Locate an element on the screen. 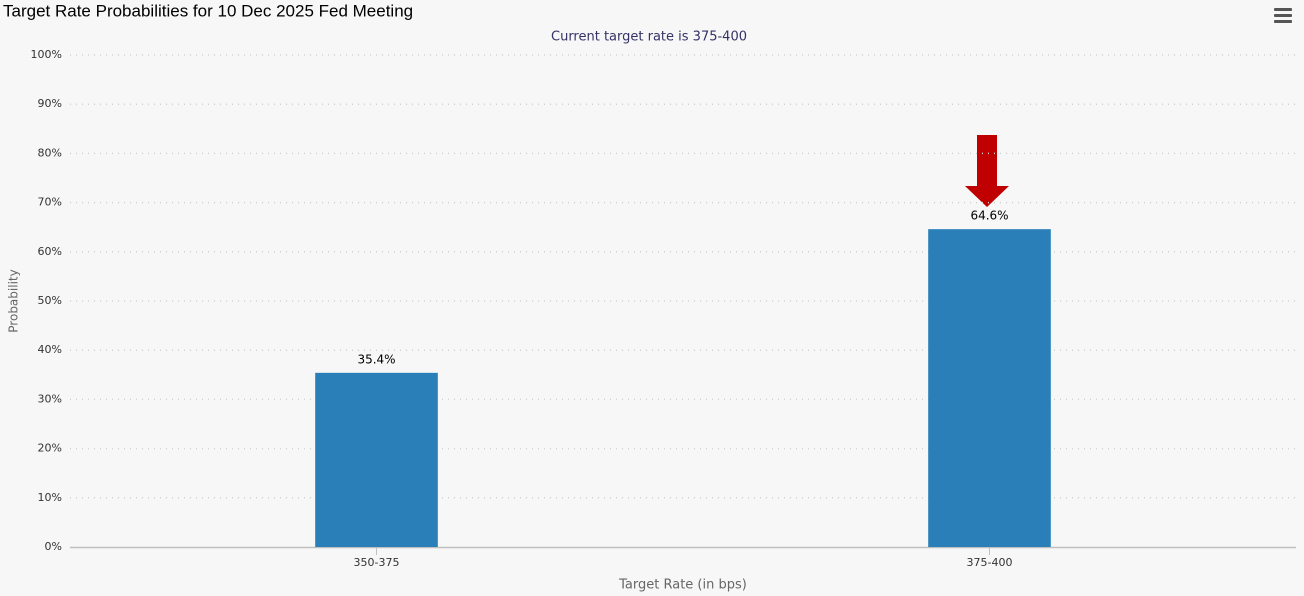  y-tick-label: 50% is located at coordinates (50, 300).